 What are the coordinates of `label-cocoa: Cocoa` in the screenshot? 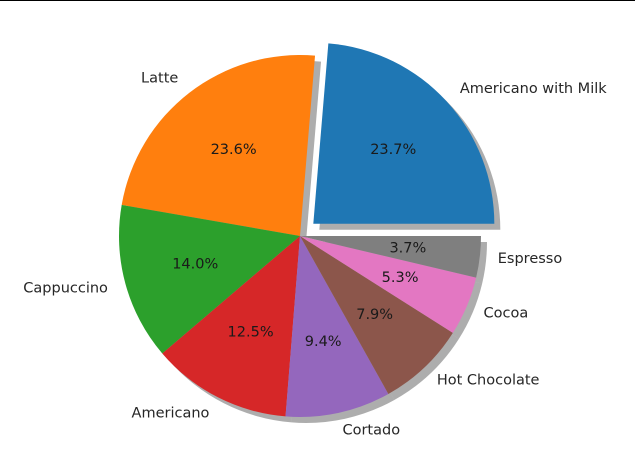 It's located at (505, 313).